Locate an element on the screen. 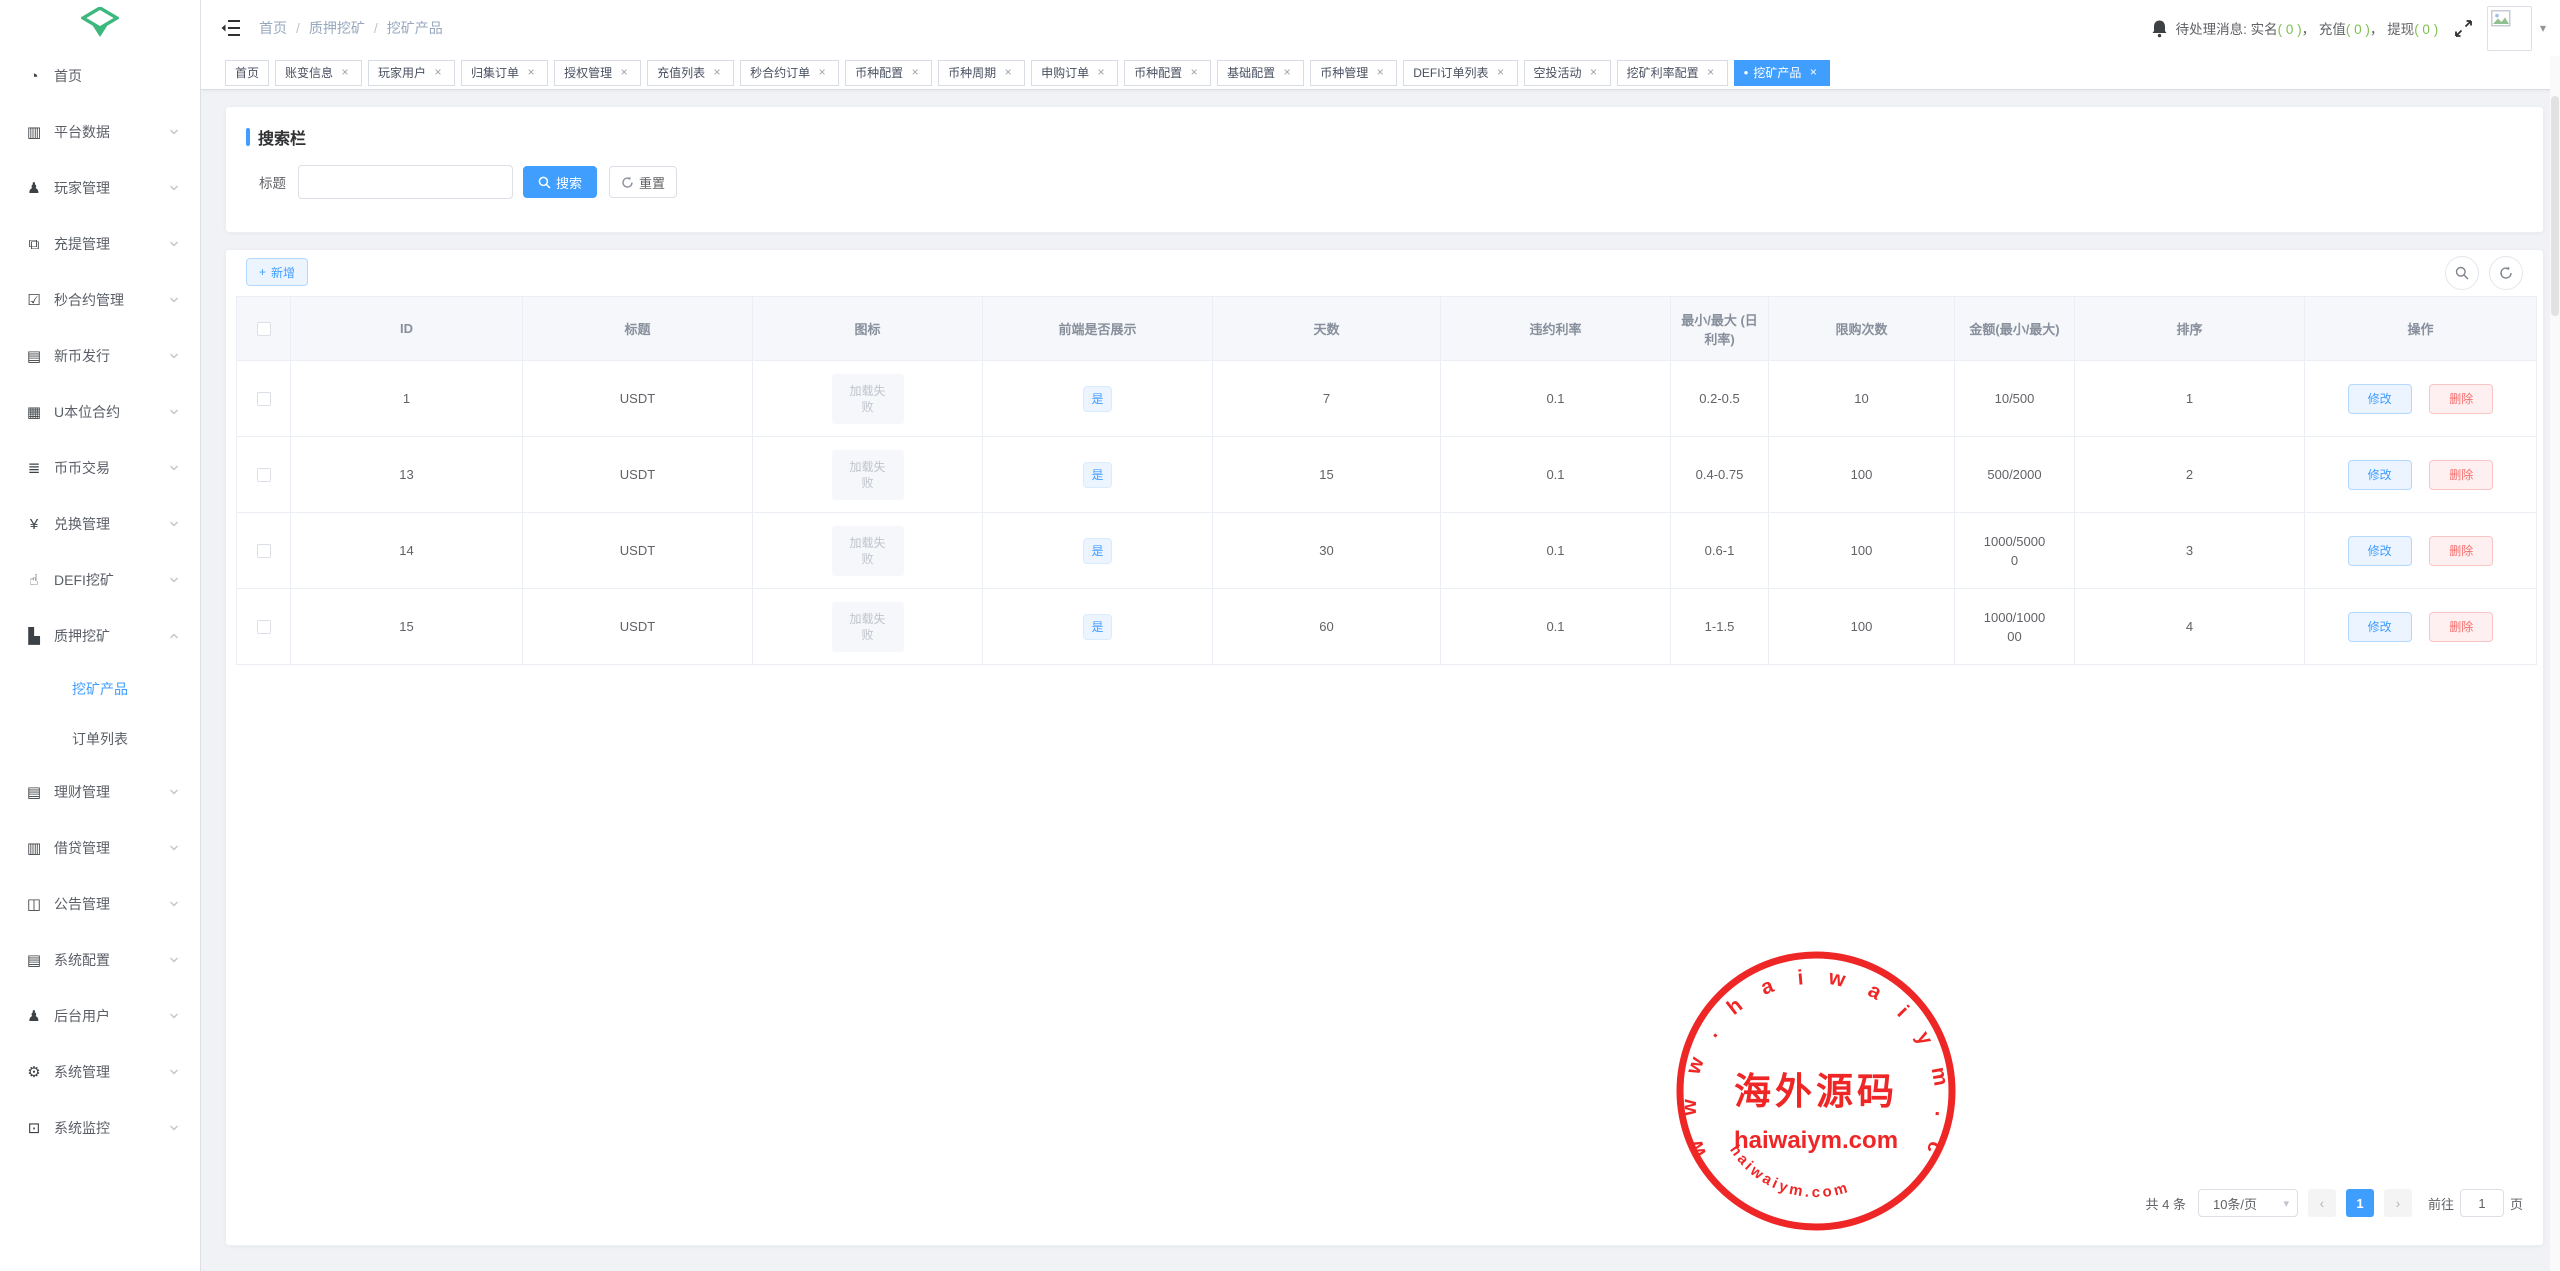 This screenshot has height=1271, width=2560. tab: ● 充值列表 × is located at coordinates (691, 72).